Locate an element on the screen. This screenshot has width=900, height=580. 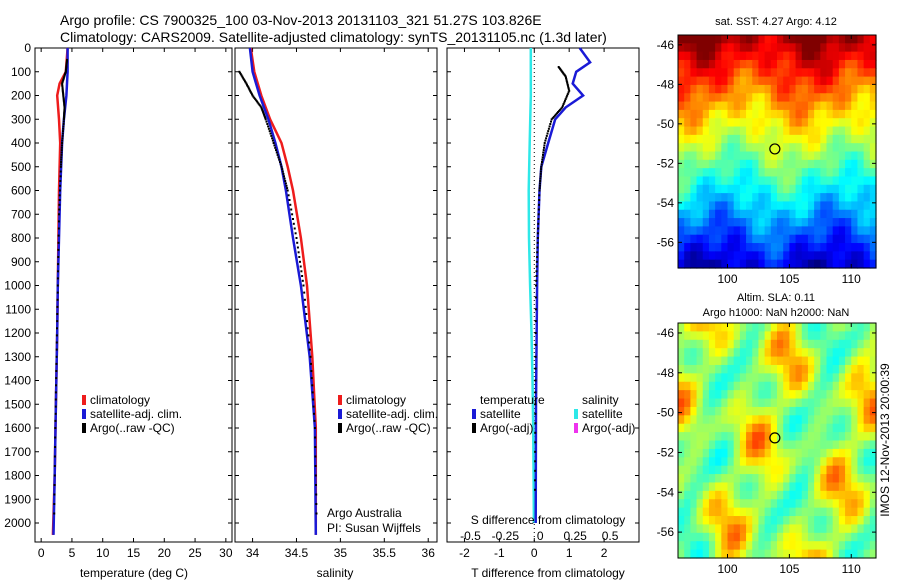
secondary-tick-label: -0.5 is located at coordinates (470, 536).